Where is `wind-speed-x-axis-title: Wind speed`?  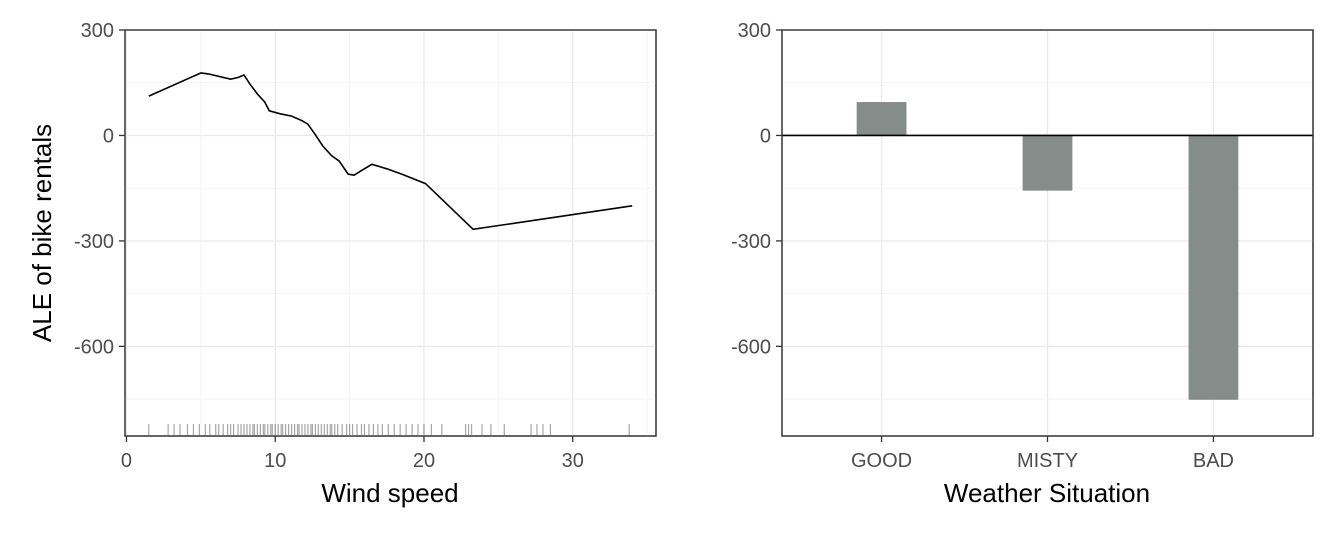 wind-speed-x-axis-title: Wind speed is located at coordinates (389, 493).